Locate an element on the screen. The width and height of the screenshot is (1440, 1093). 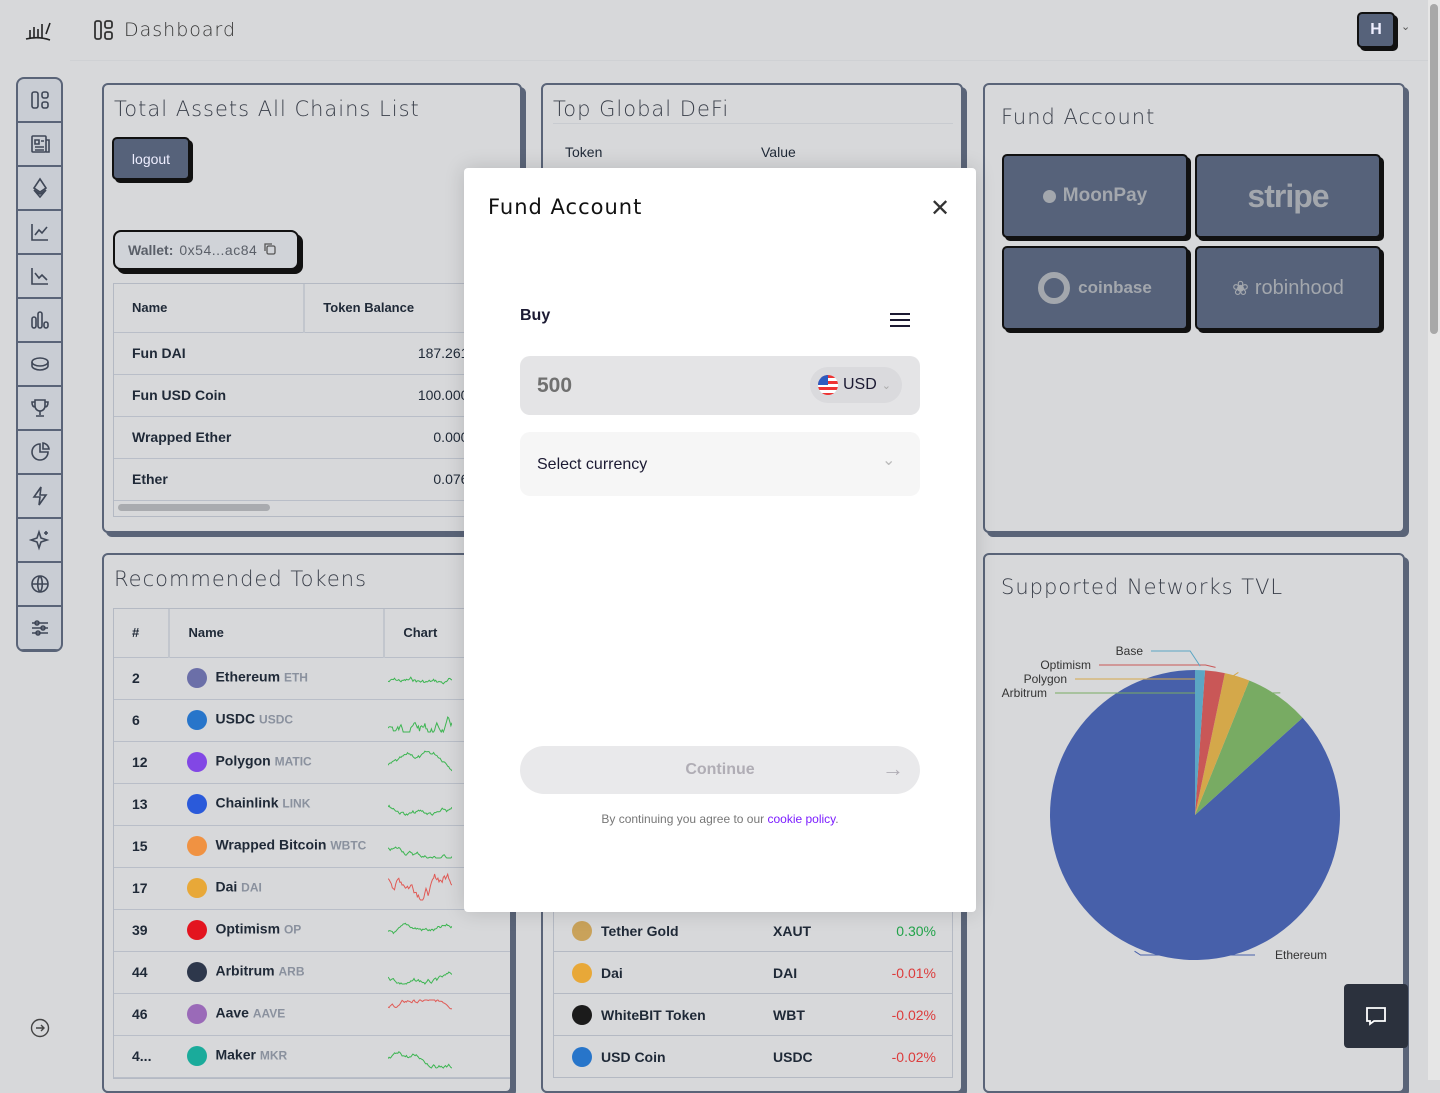
robinhood-button: ❀robinhood is located at coordinates (1288, 288).